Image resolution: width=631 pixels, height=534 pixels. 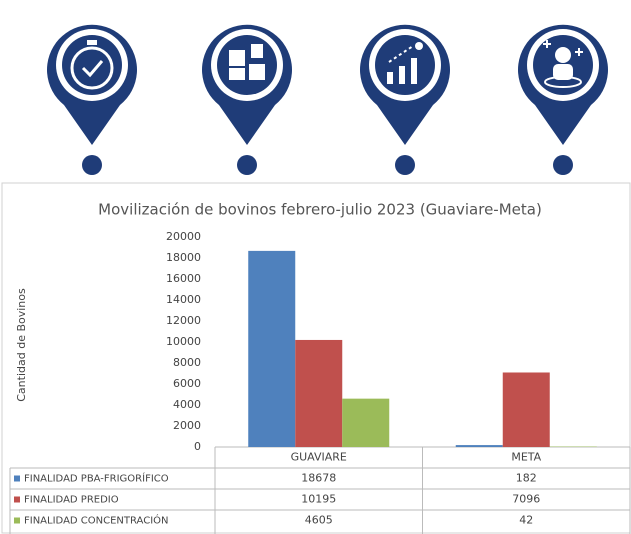 What do you see at coordinates (318, 478) in the screenshot?
I see `table-cell: 18678` at bounding box center [318, 478].